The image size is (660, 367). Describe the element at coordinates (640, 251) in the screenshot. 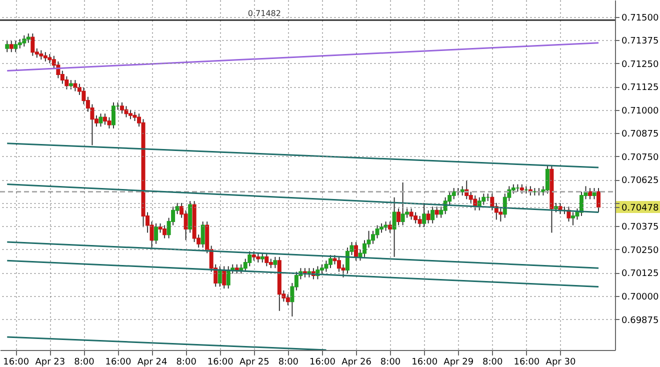

I see `y-tick-label: 0.70250` at that location.